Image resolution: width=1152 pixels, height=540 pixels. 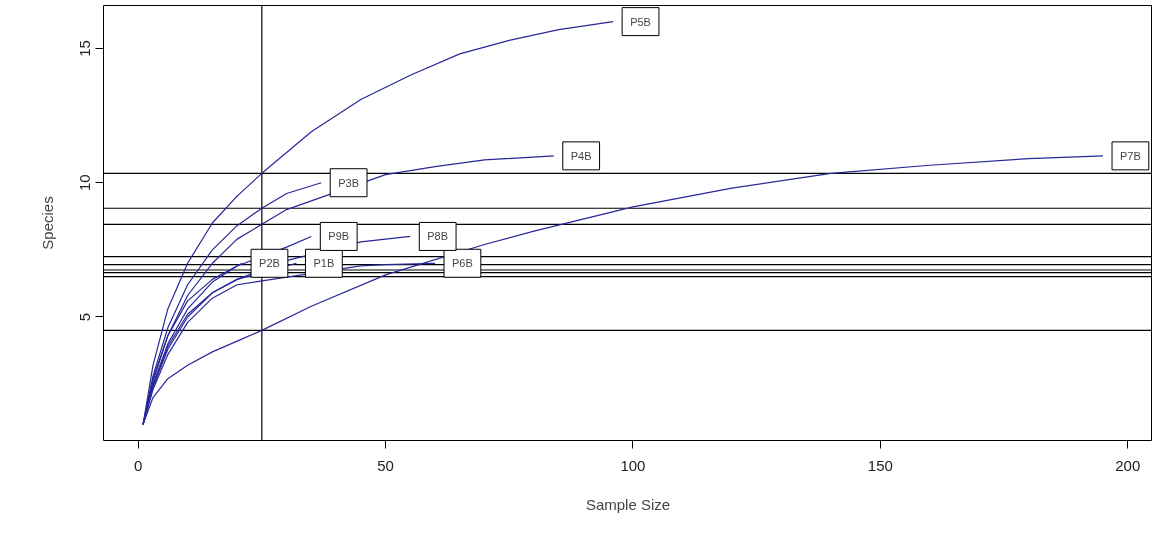 I want to click on y-tick-label: 5, so click(x=85, y=317).